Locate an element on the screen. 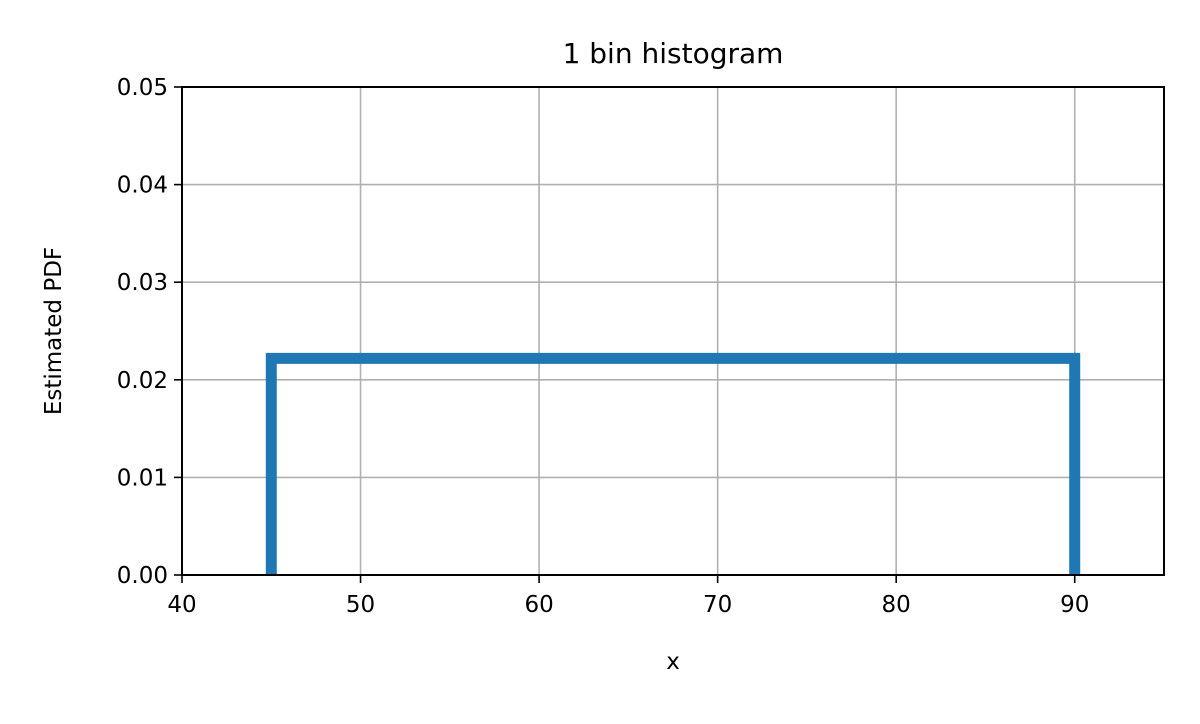  x-tick-label: 50 is located at coordinates (360, 605).